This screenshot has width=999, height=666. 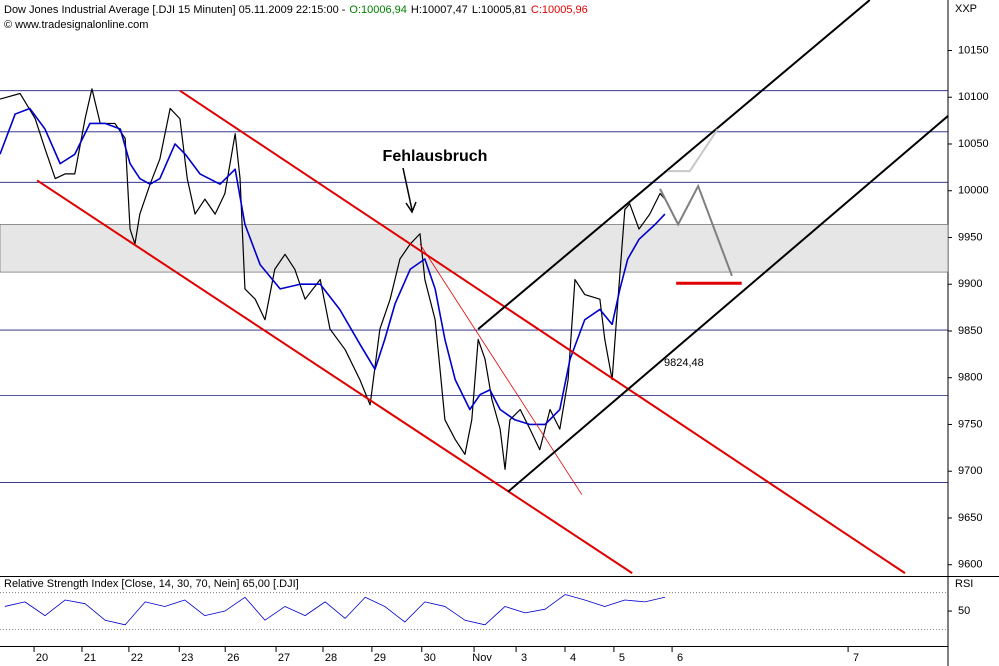 I want to click on y-tick-label: 9800, so click(x=970, y=378).